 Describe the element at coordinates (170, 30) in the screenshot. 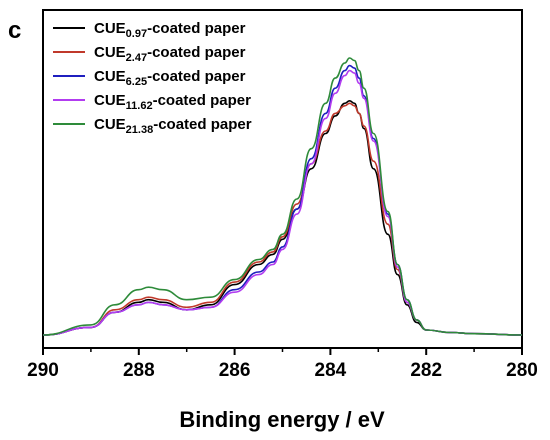

I see `legend-label: CUE0.97-coated paper` at that location.